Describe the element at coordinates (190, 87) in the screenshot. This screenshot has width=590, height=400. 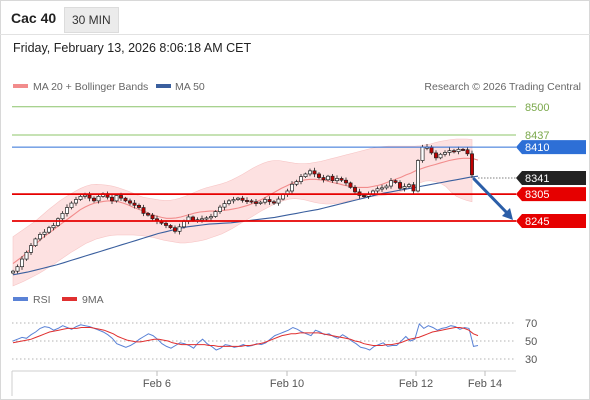
I see `ma50-legend-label: MA 50` at that location.